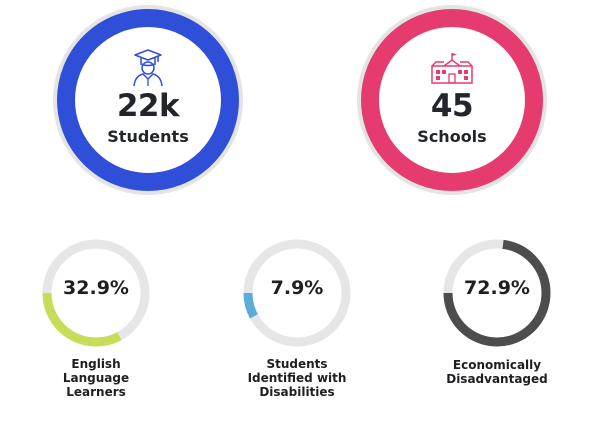 Image resolution: width=602 pixels, height=426 pixels. I want to click on caption-line: Language, so click(96, 378).